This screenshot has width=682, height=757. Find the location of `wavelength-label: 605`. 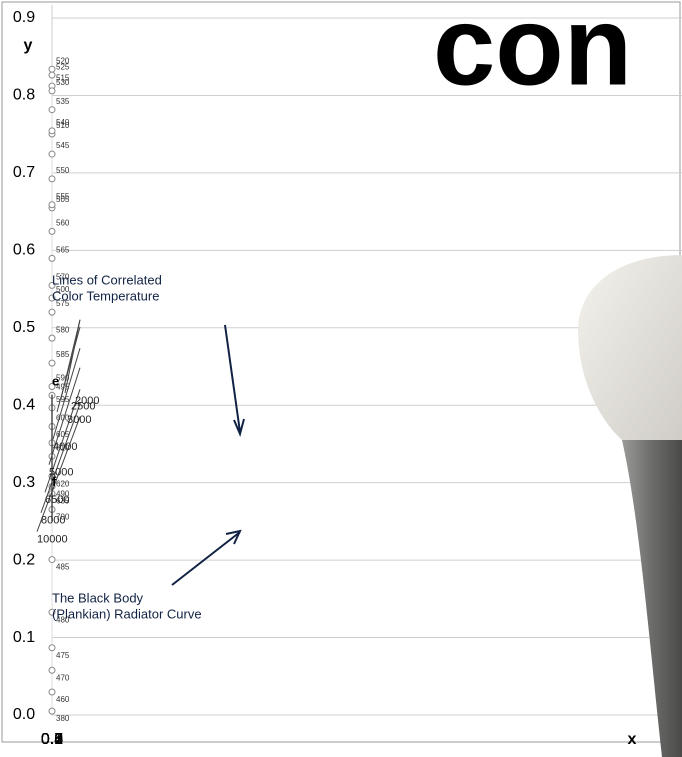

wavelength-label: 605 is located at coordinates (63, 434).